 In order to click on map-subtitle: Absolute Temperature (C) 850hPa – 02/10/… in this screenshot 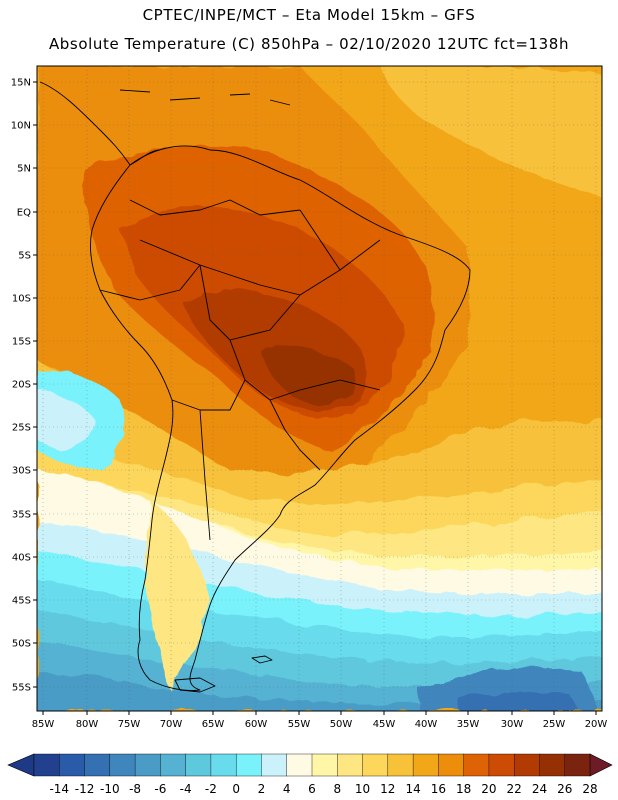, I will do `click(309, 44)`.